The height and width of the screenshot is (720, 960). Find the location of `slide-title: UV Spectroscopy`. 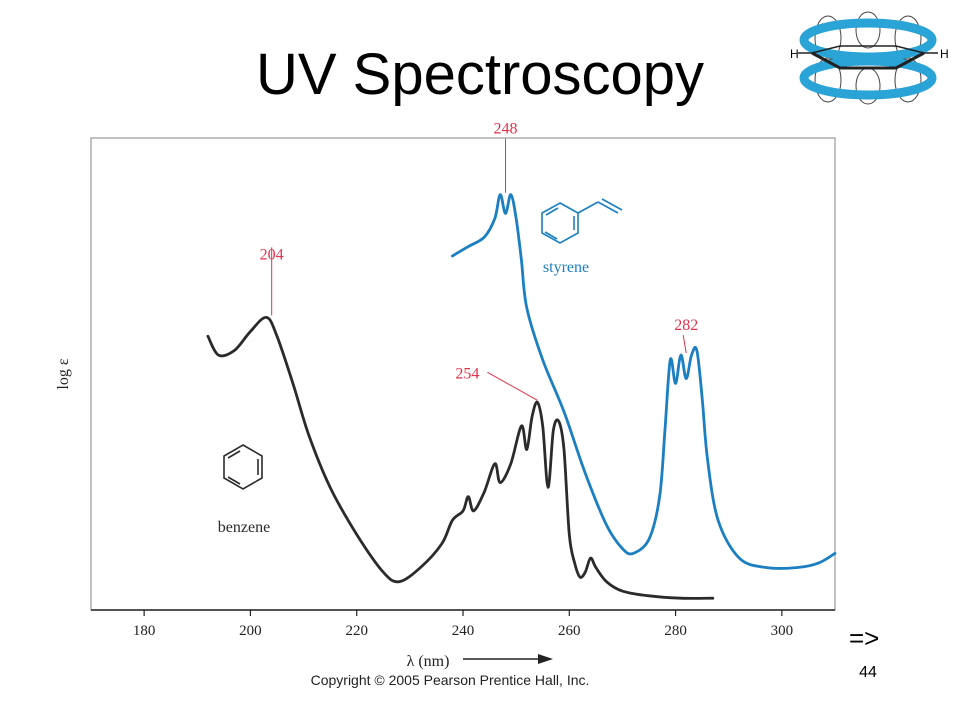

slide-title: UV Spectroscopy is located at coordinates (480, 74).